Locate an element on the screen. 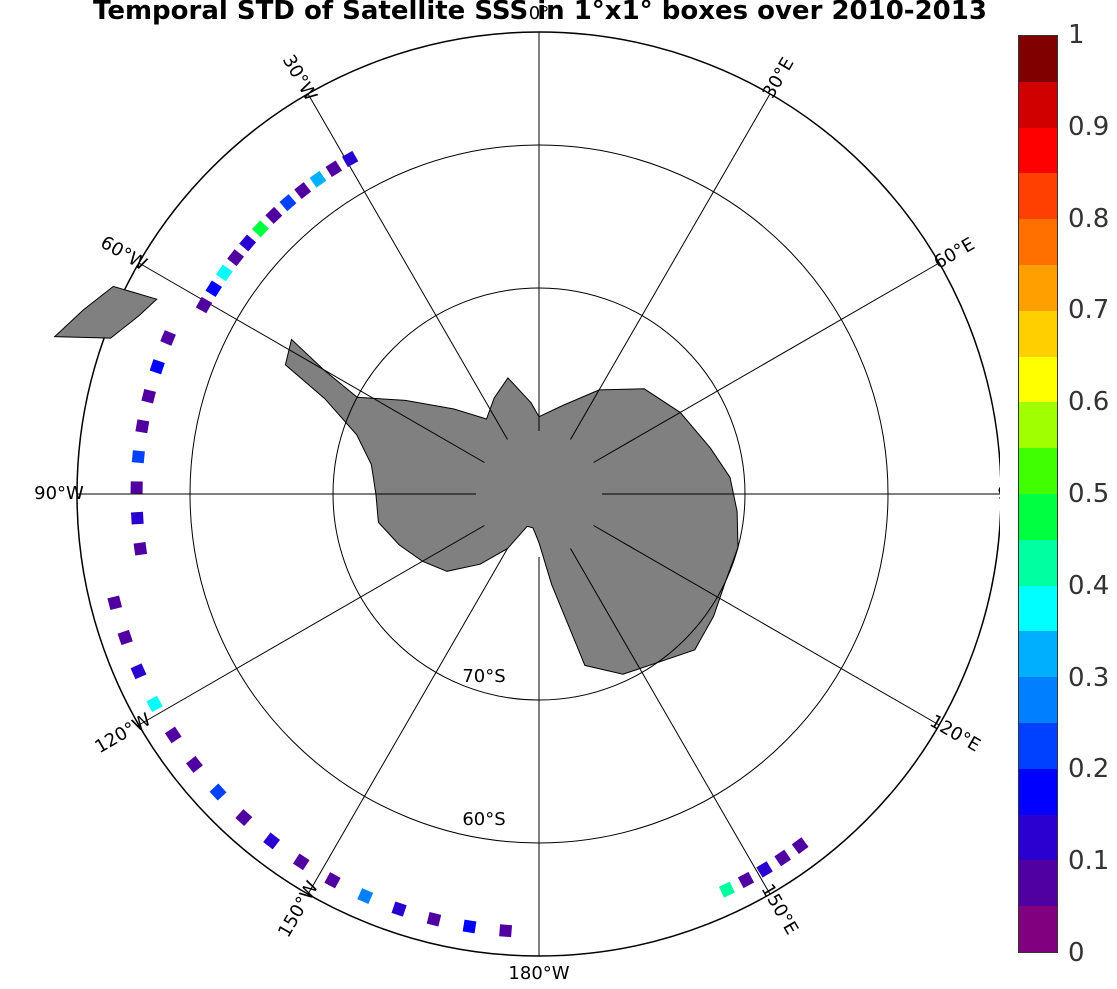 This screenshot has width=1117, height=989. meridian-label: 60°W is located at coordinates (124, 253).